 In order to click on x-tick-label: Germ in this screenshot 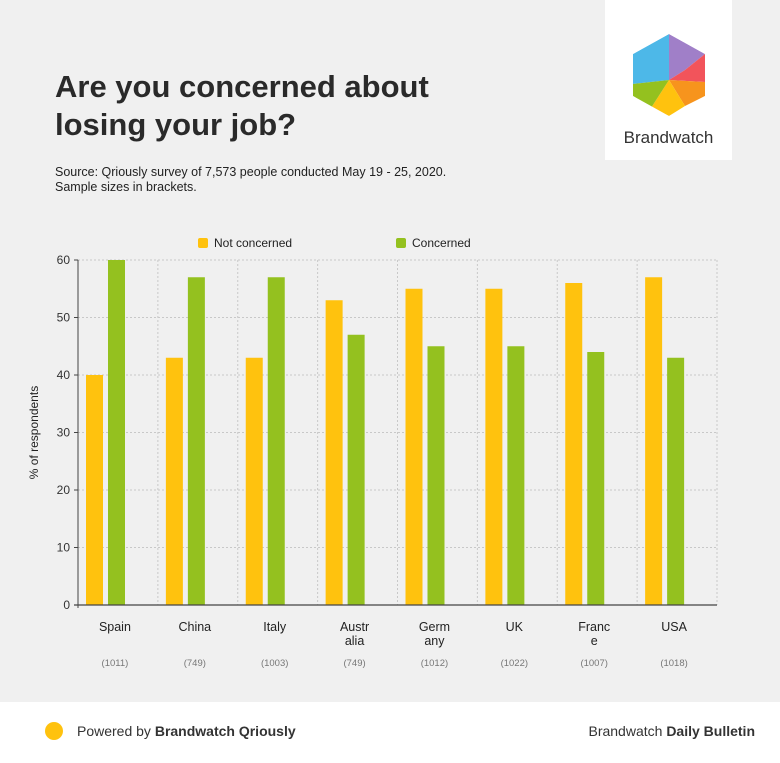, I will do `click(434, 627)`.